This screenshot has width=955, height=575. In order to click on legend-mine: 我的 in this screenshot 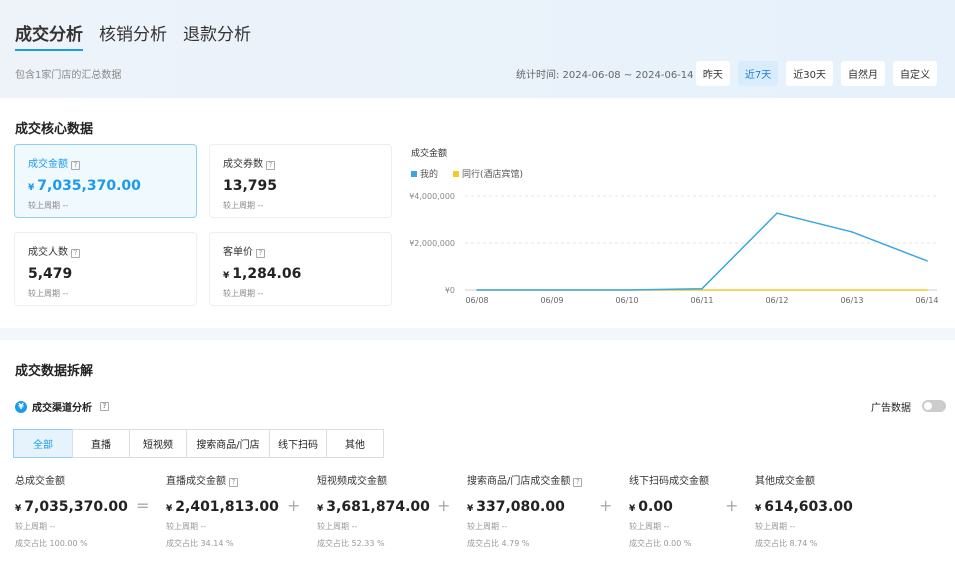, I will do `click(429, 174)`.